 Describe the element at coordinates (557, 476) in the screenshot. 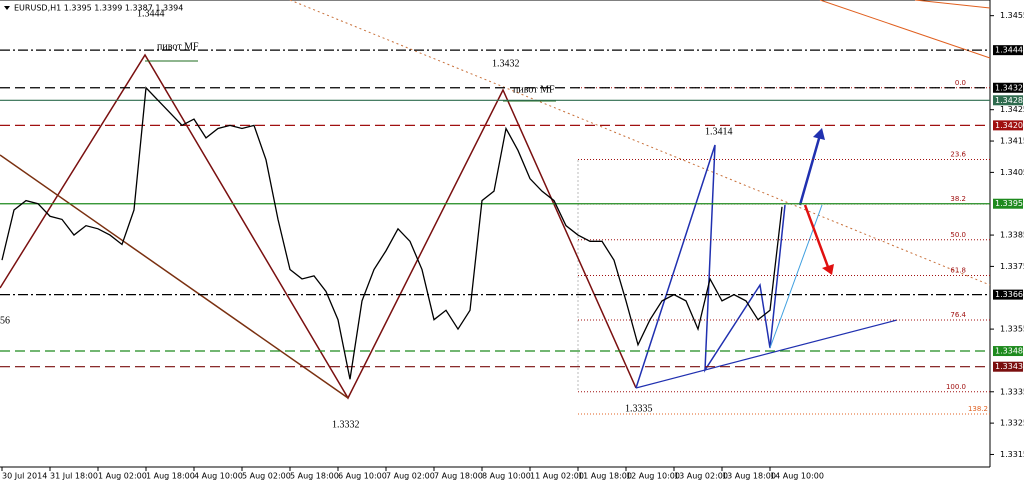

I see `x-tick-label: 11 Aug 02:00` at that location.